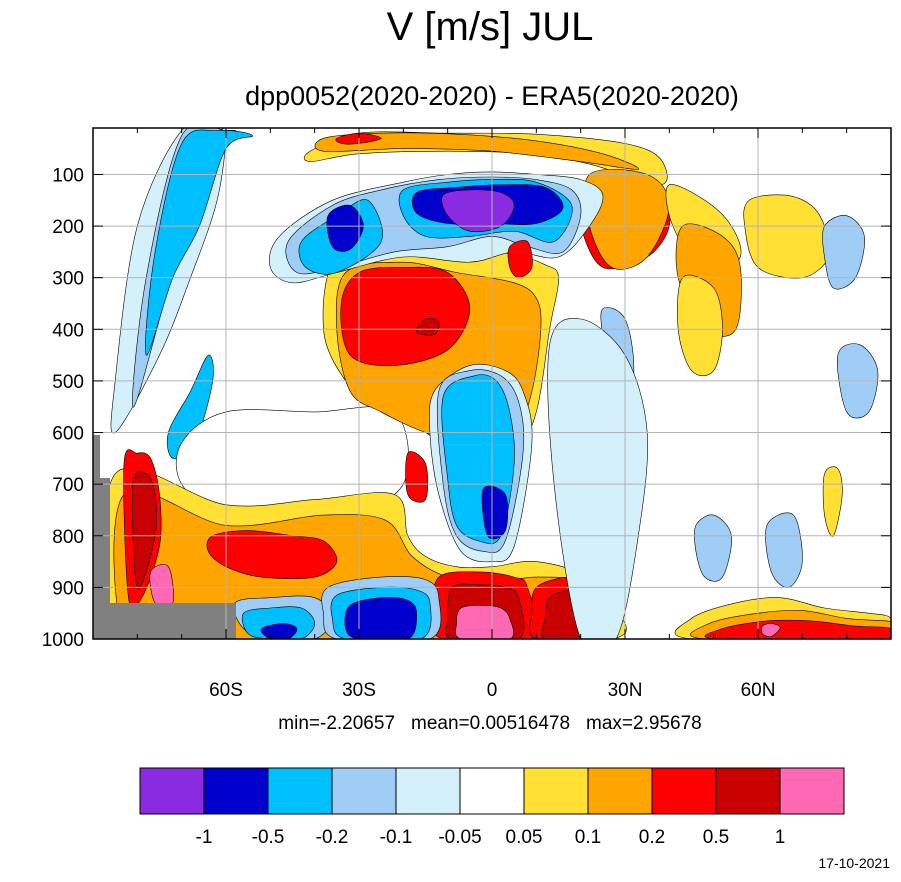 The width and height of the screenshot is (901, 882). Describe the element at coordinates (68, 434) in the screenshot. I see `y-tick-label: 600` at that location.